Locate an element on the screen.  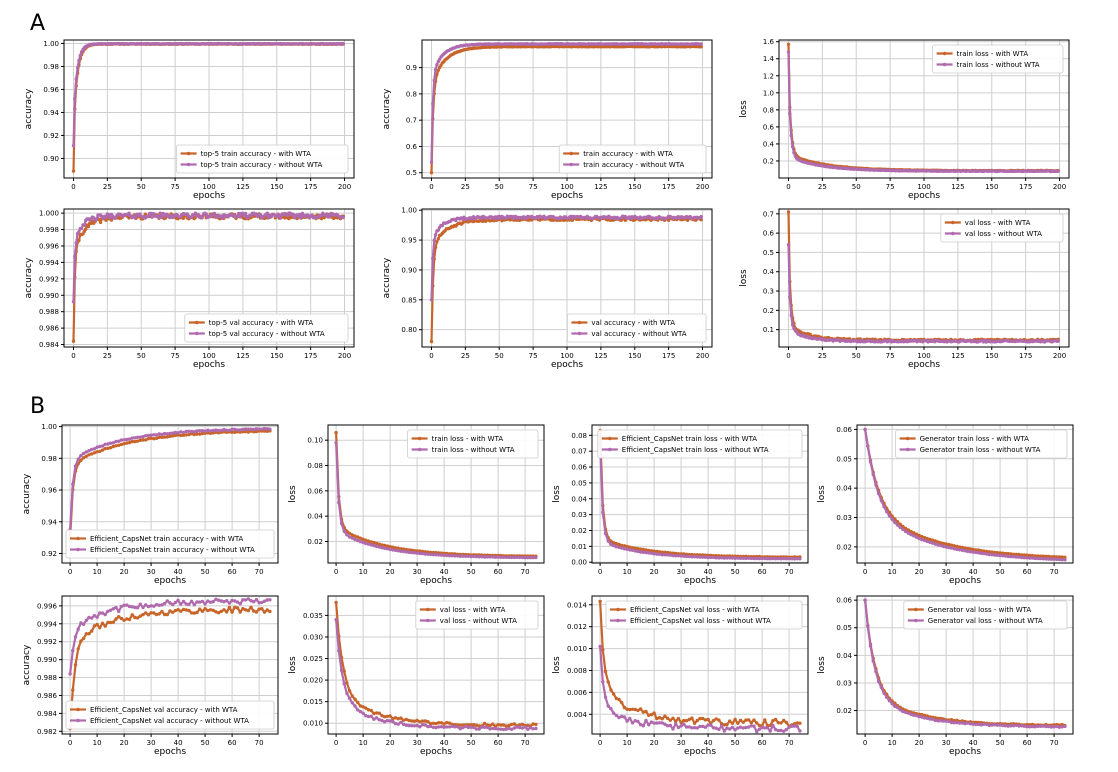
y-tick-label: 0.8 is located at coordinates (411, 94).